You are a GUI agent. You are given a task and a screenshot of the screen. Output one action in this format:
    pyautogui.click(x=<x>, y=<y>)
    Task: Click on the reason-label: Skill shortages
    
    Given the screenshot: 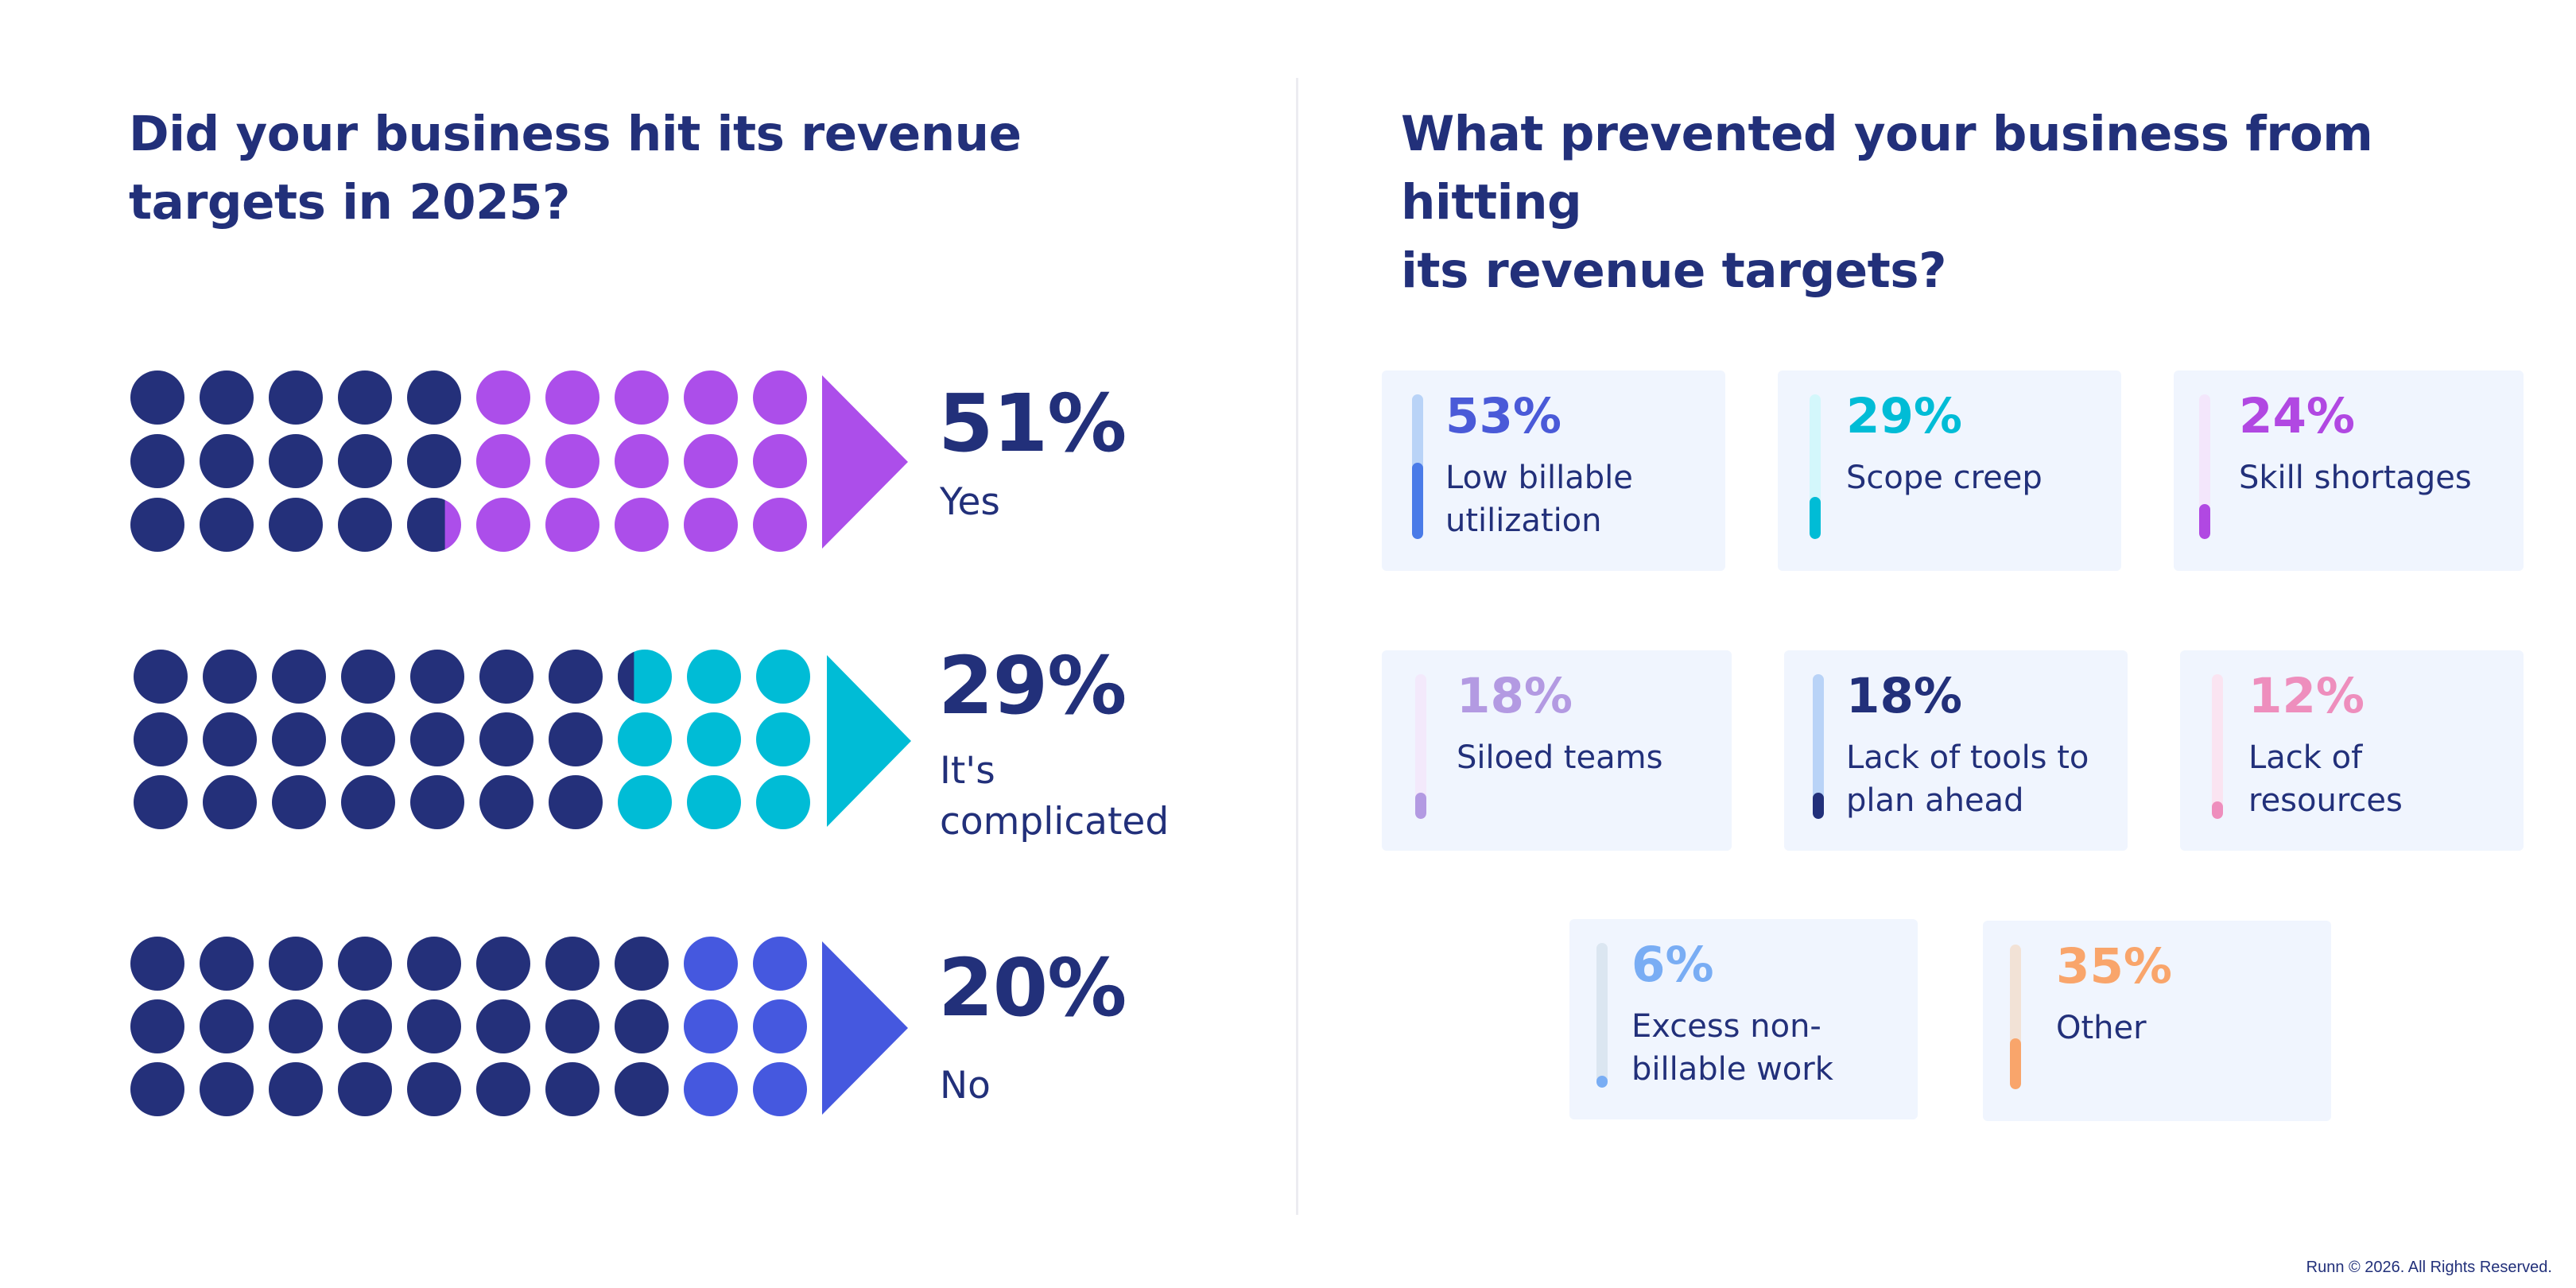 What is the action you would take?
    pyautogui.click(x=2355, y=478)
    